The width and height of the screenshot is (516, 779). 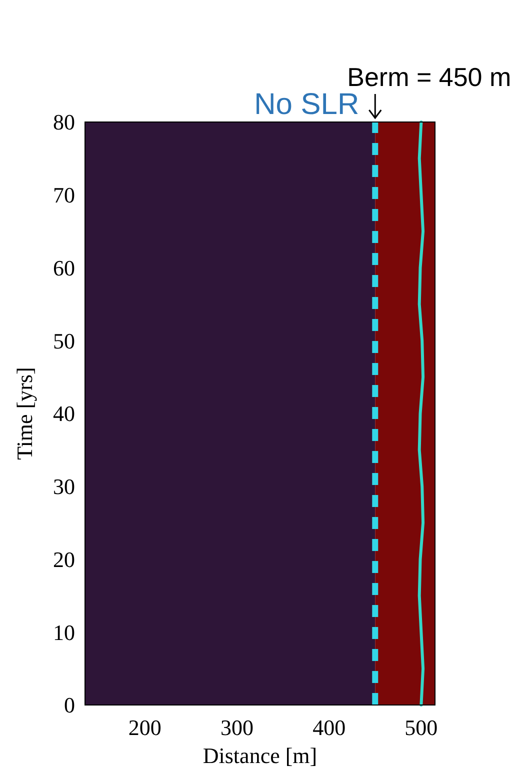 What do you see at coordinates (421, 727) in the screenshot?
I see `x-tick-label: 500` at bounding box center [421, 727].